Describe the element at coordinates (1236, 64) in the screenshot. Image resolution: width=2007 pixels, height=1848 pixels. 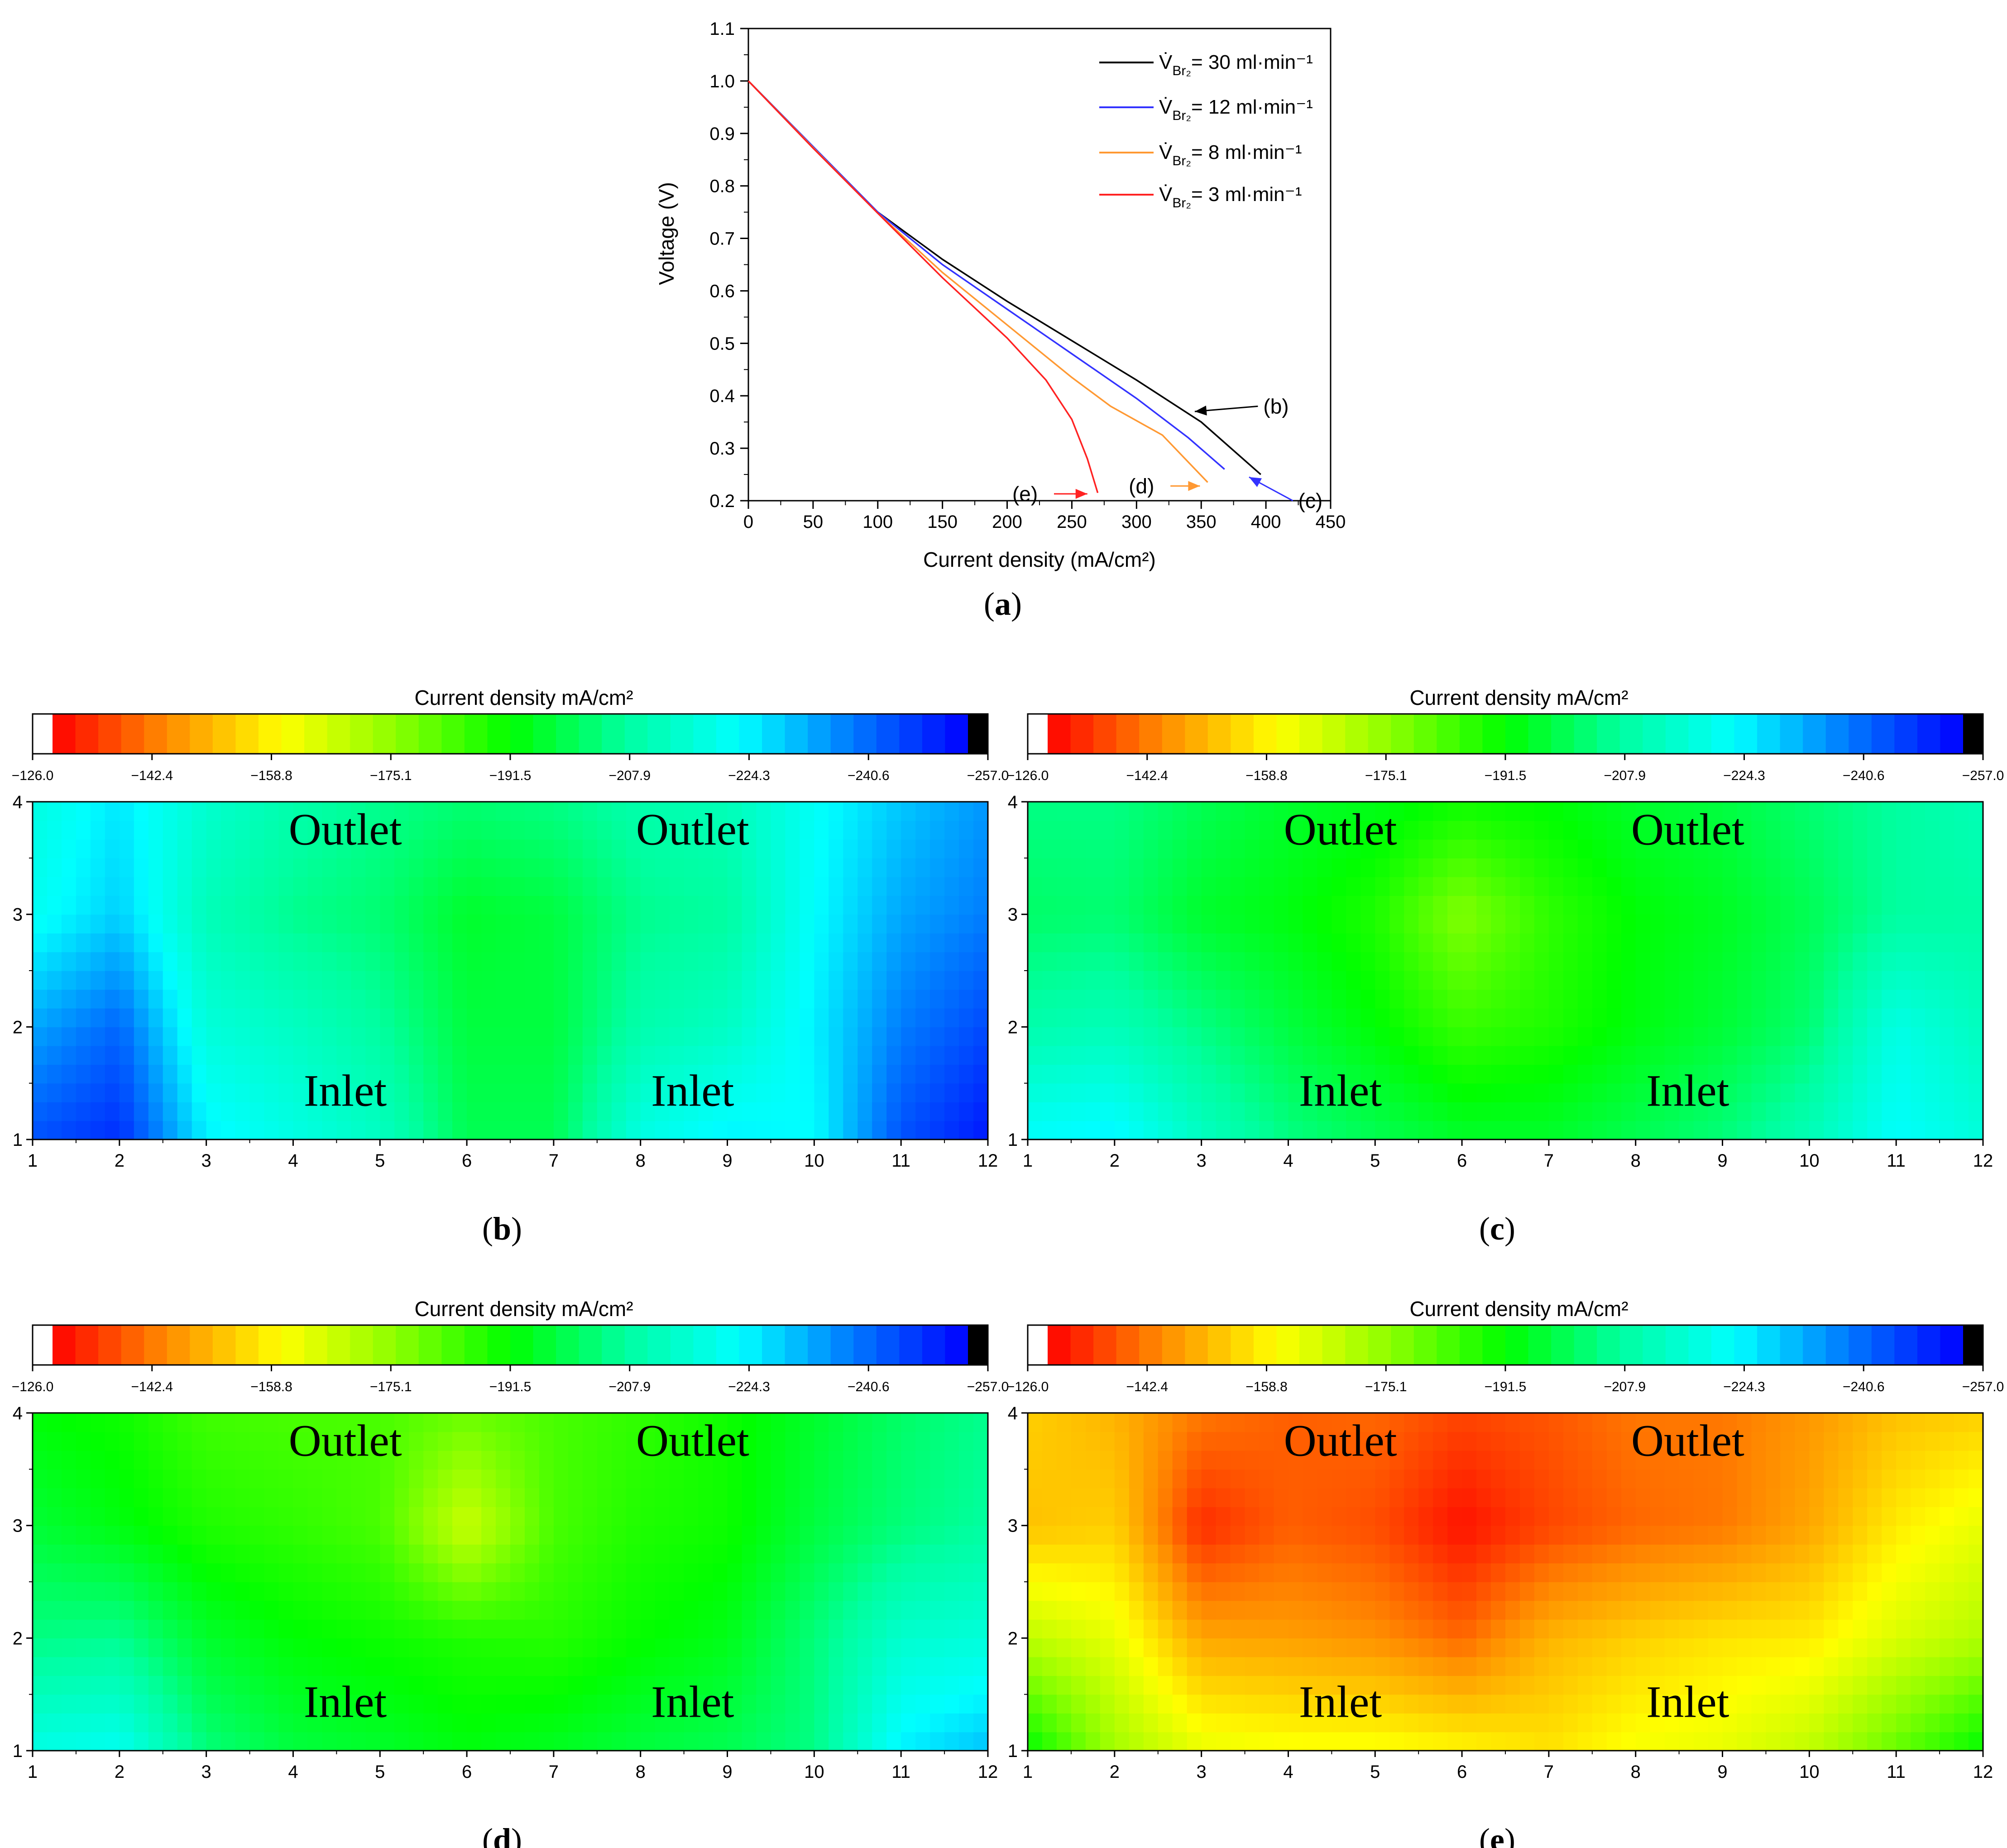
I see `legend-entry-30: V̇Br₂= 30 ml·min⁻¹` at that location.